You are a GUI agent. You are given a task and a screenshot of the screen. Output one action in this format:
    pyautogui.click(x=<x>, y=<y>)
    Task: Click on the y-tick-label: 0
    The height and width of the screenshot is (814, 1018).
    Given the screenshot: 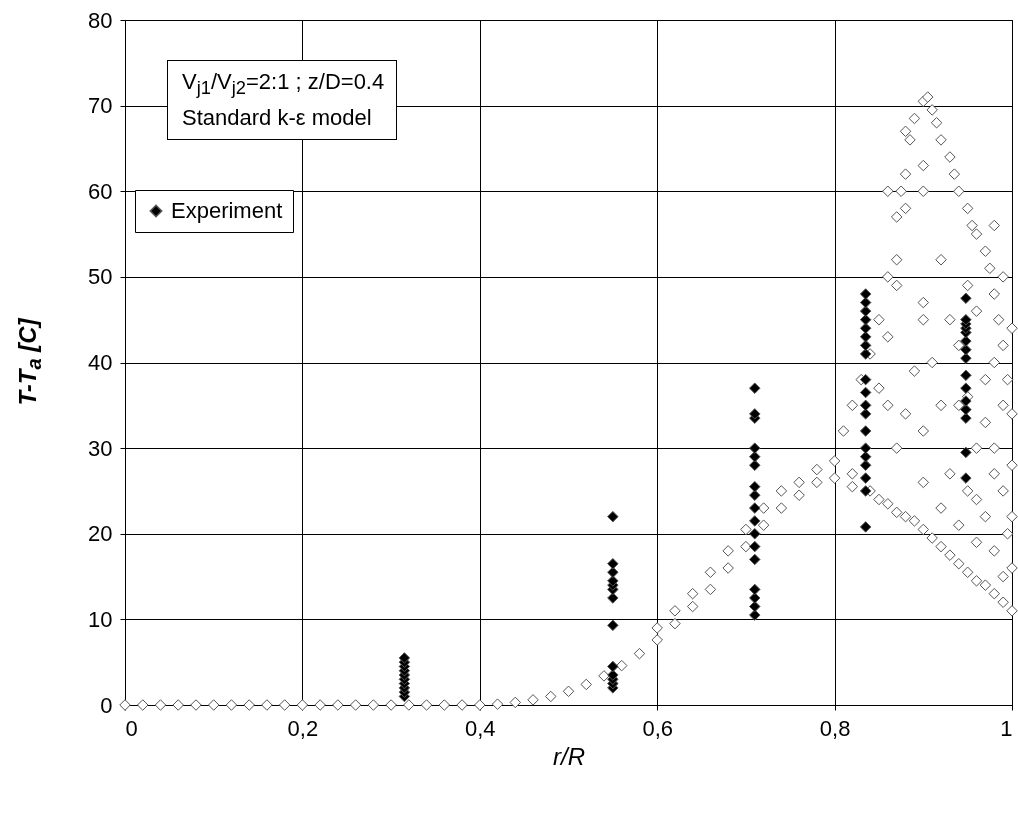 What is the action you would take?
    pyautogui.click(x=106, y=705)
    